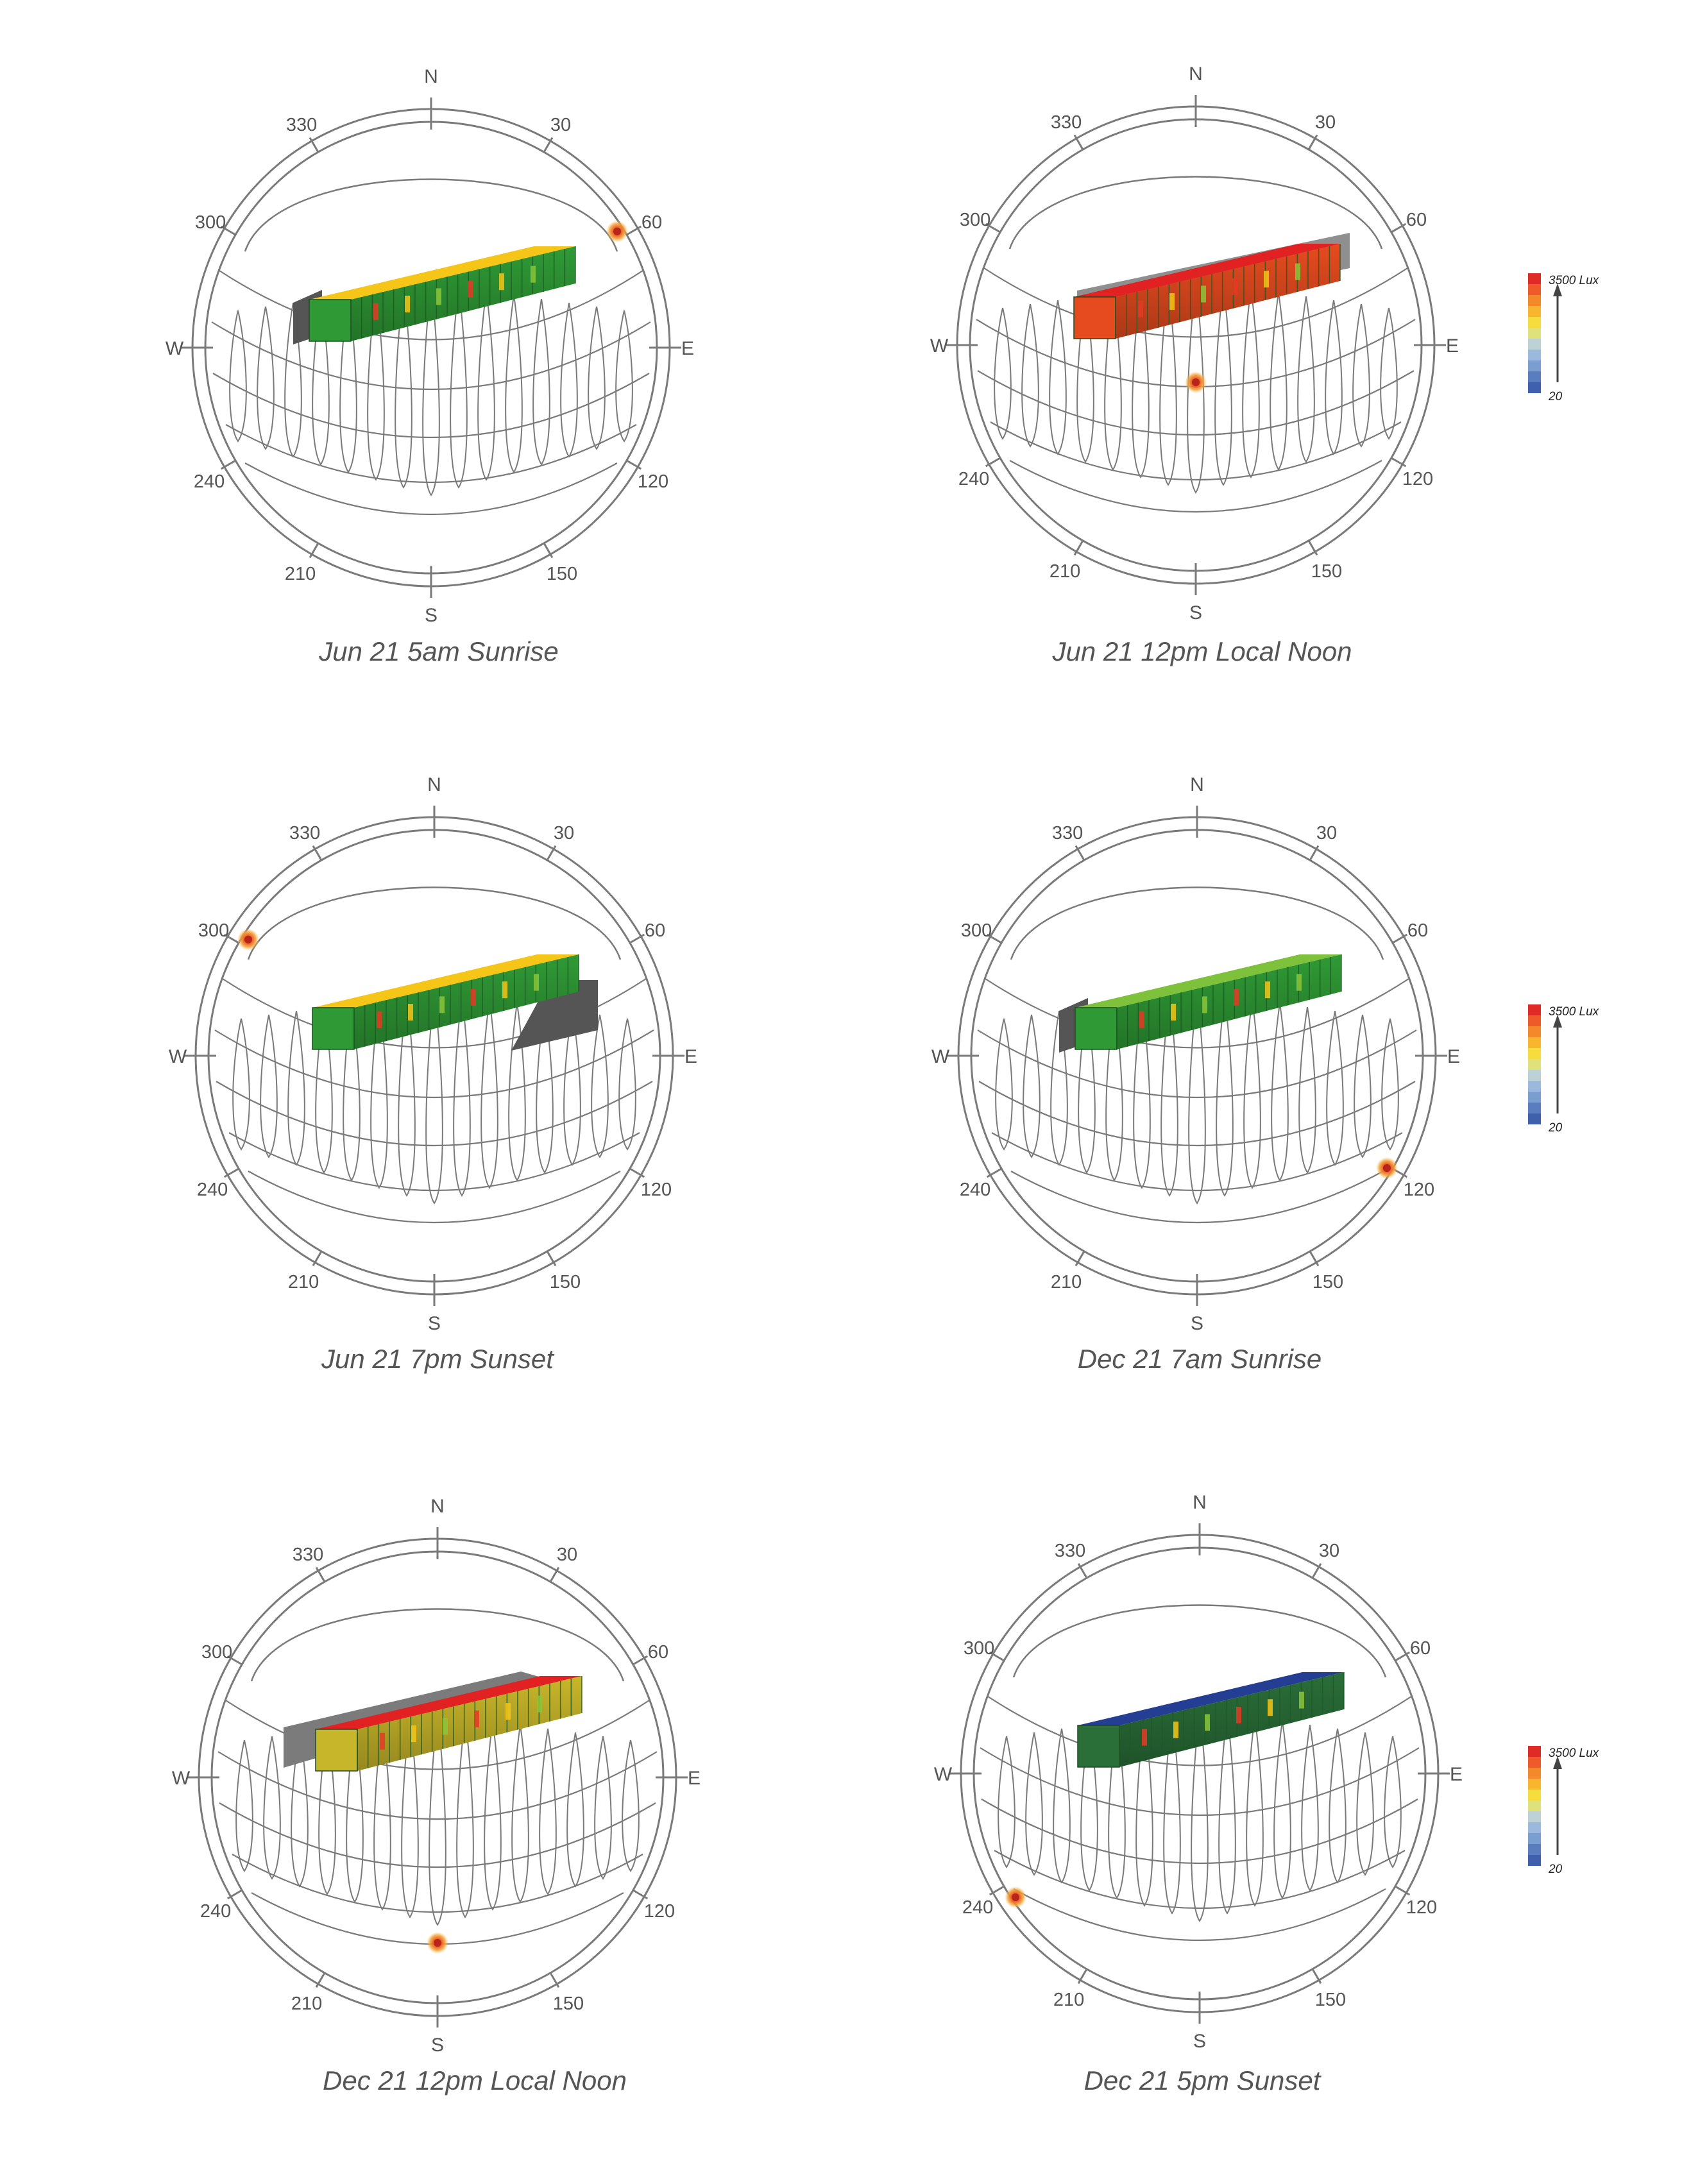  I want to click on sun-diagram-dec-21-noon: N E S W 30 60 120 150 210 240 300 330, so click(436, 1776).